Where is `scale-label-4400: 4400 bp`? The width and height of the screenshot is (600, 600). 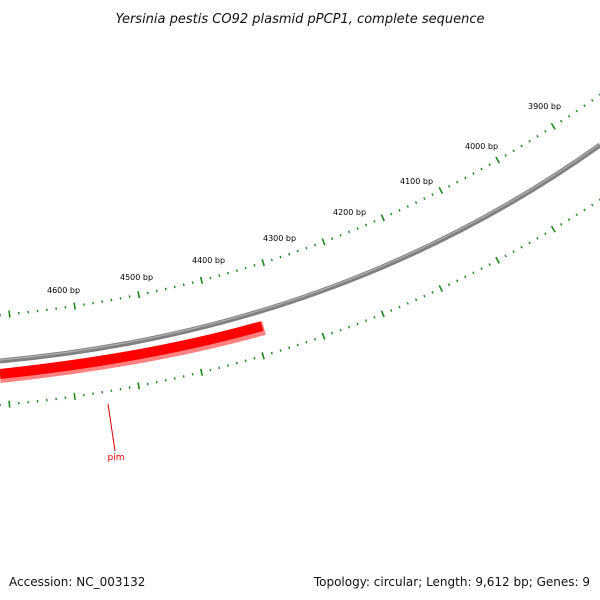
scale-label-4400: 4400 bp is located at coordinates (208, 260).